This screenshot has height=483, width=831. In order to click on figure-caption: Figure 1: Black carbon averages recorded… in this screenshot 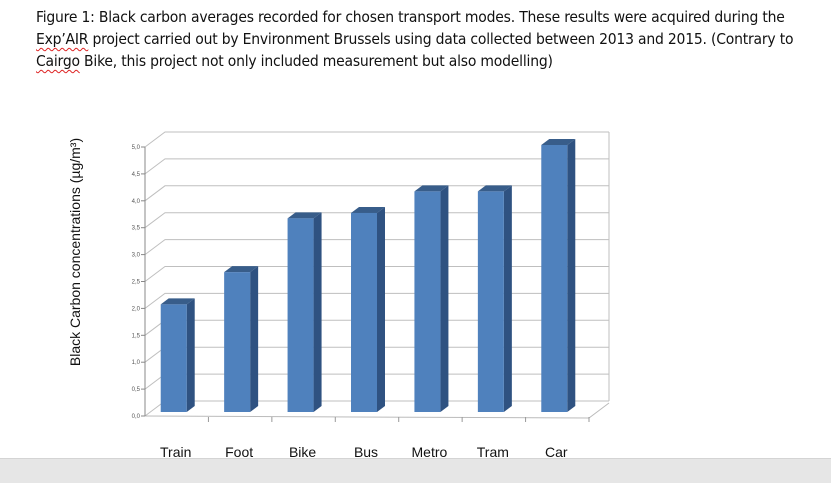, I will do `click(431, 39)`.